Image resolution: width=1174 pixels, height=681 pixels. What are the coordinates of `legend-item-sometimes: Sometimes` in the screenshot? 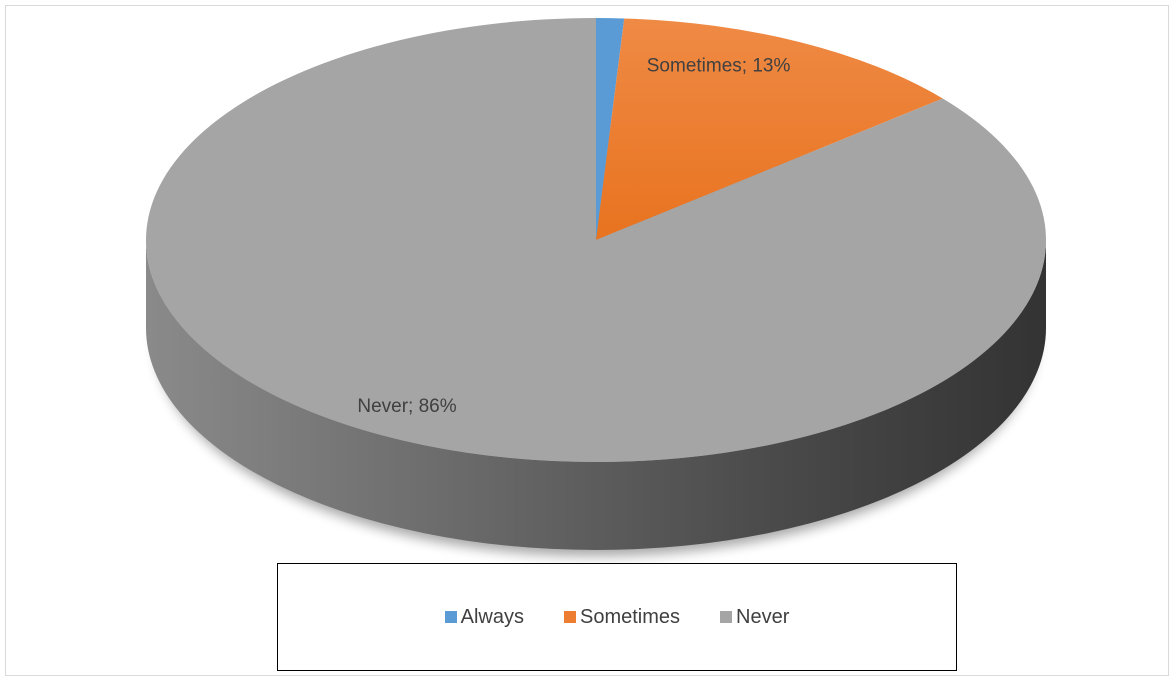 It's located at (622, 617).